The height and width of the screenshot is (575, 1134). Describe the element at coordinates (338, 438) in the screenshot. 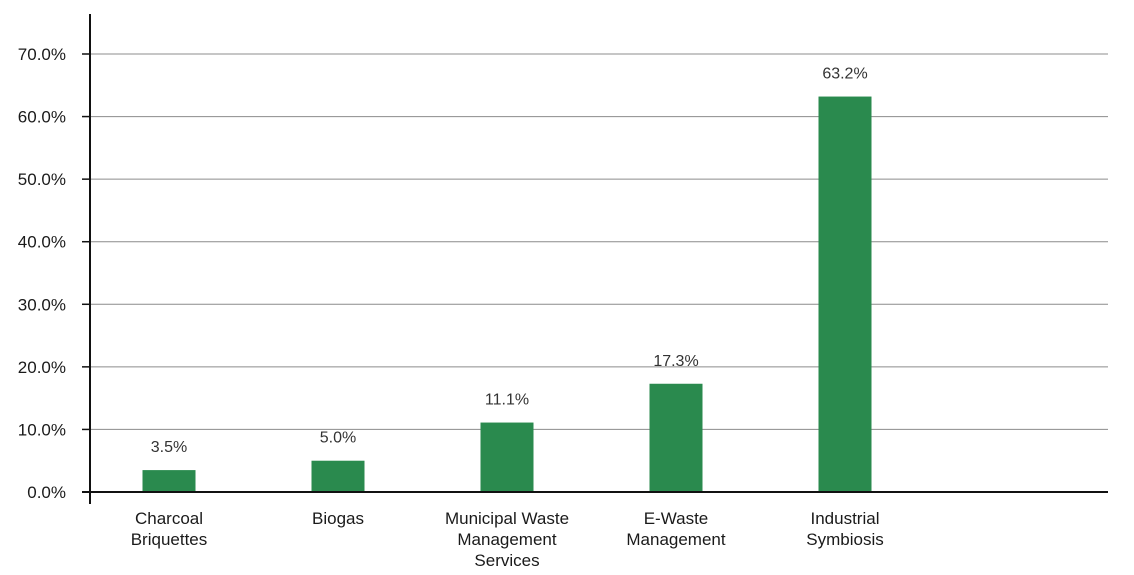

I see `data-label: 5.0%` at that location.